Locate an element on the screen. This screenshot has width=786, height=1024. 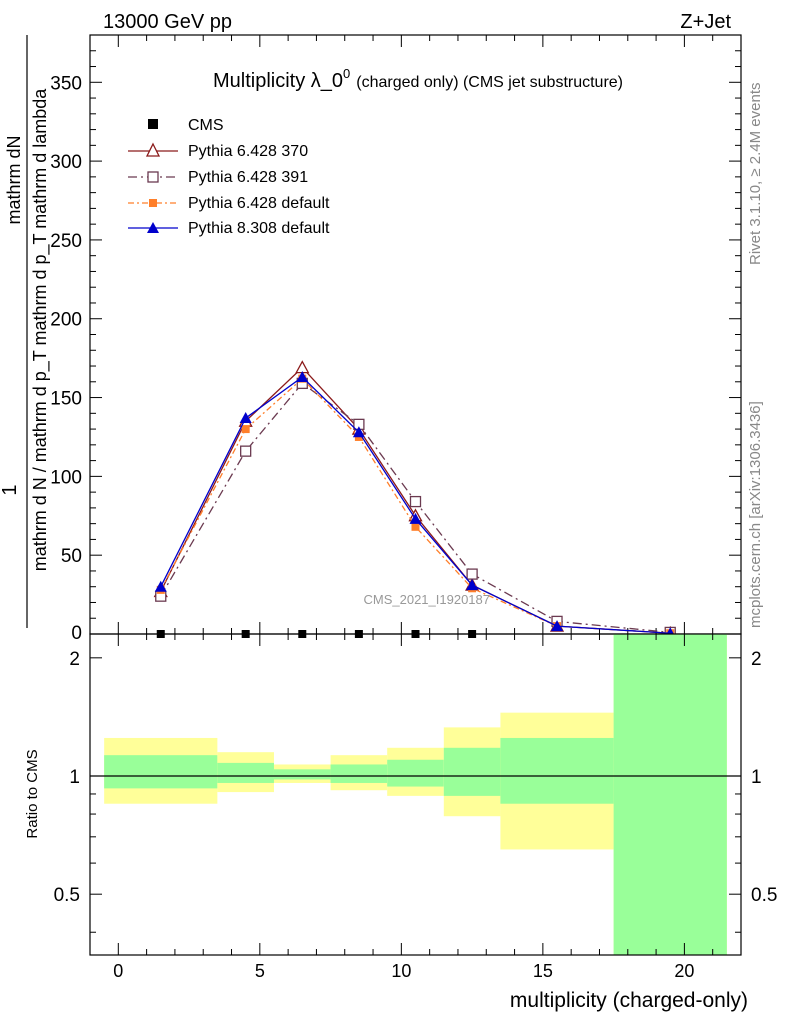
ratio-ylabel: Ratio to CMS is located at coordinates (32, 793).